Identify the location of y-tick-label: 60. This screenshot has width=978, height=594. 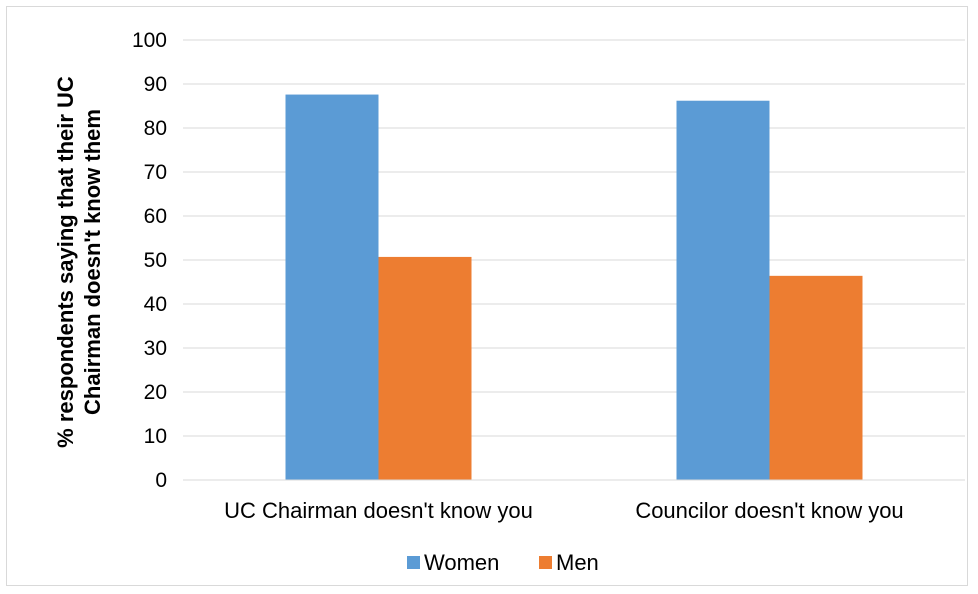
(155, 216).